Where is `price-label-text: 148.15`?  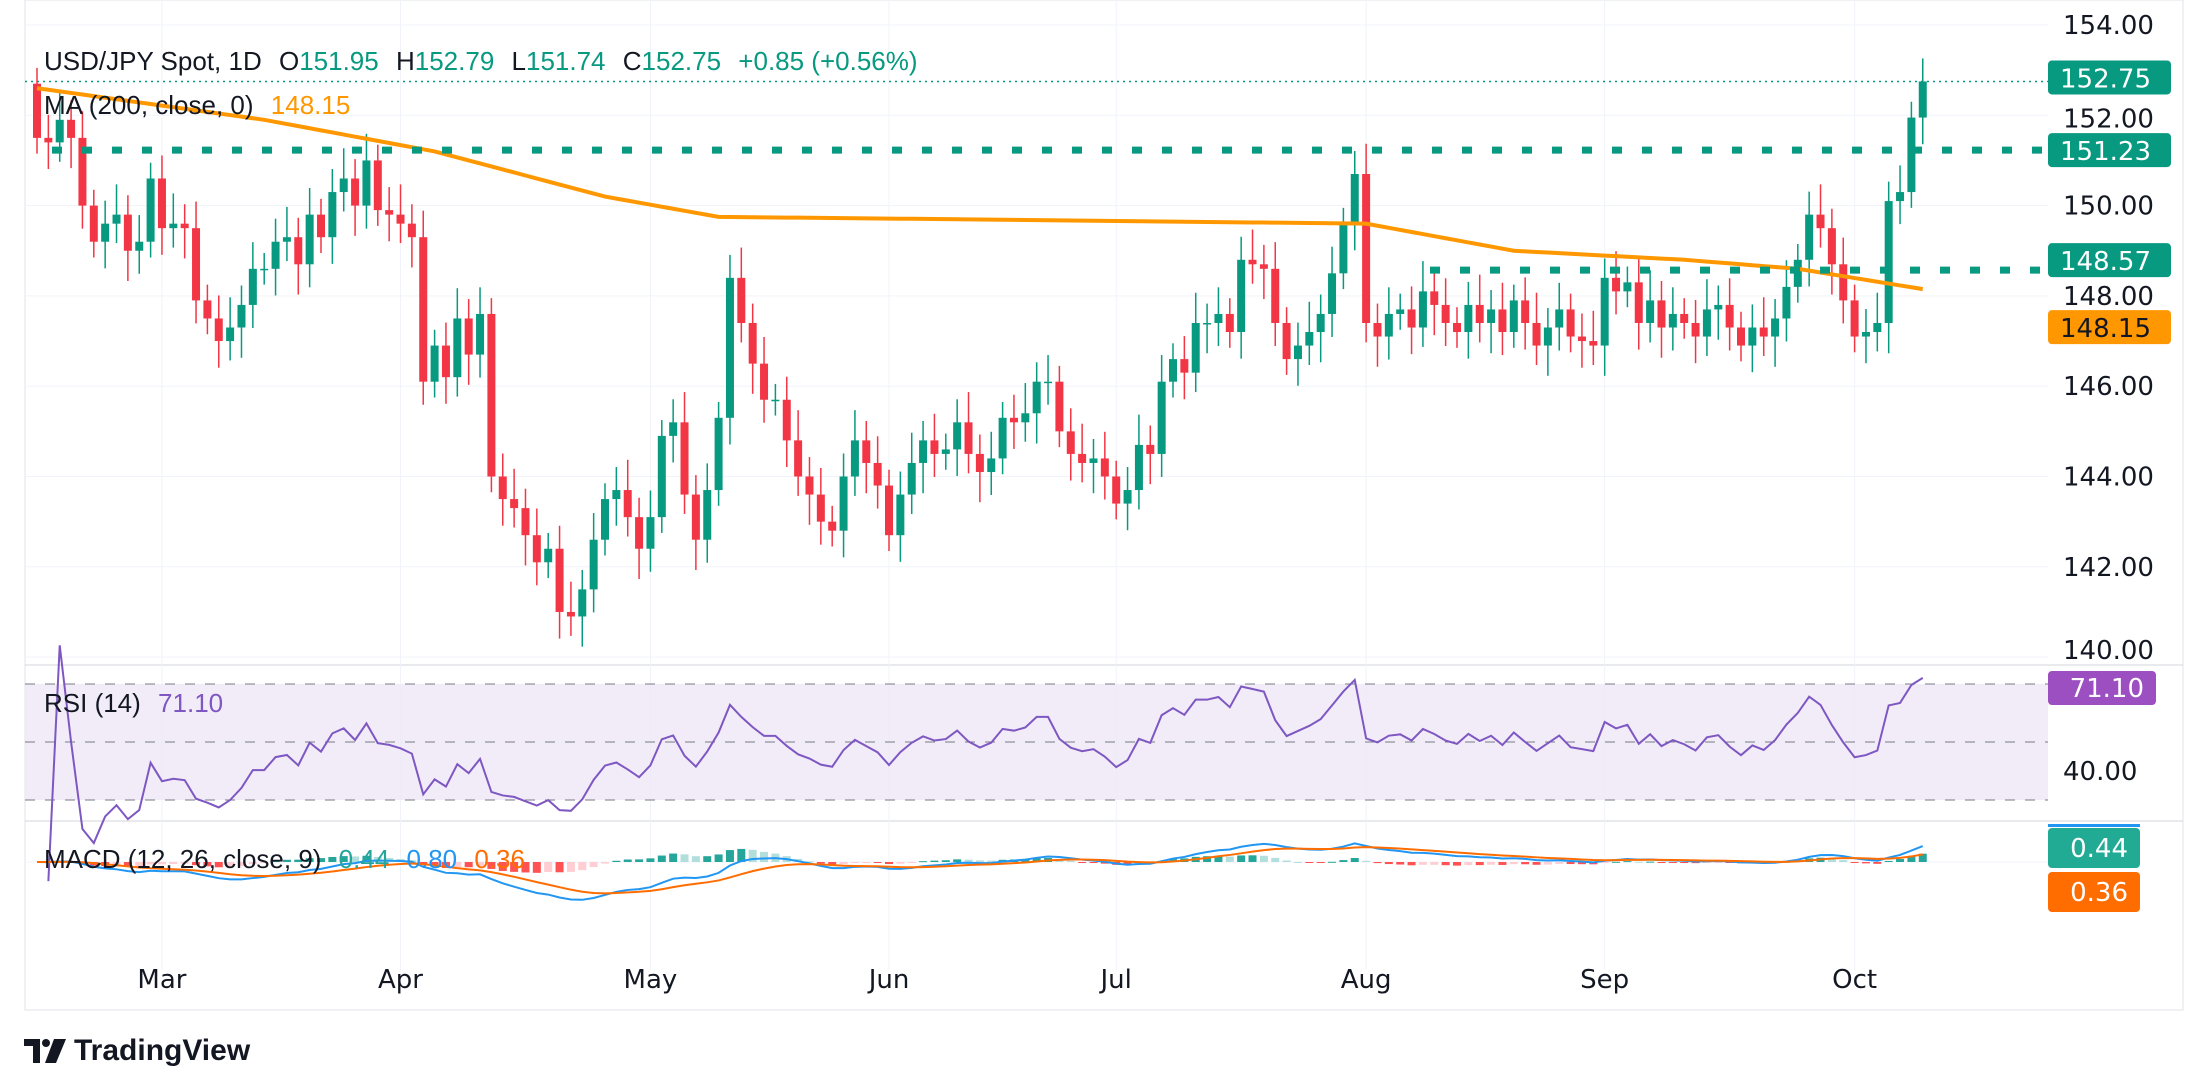
price-label-text: 148.15 is located at coordinates (2105, 329).